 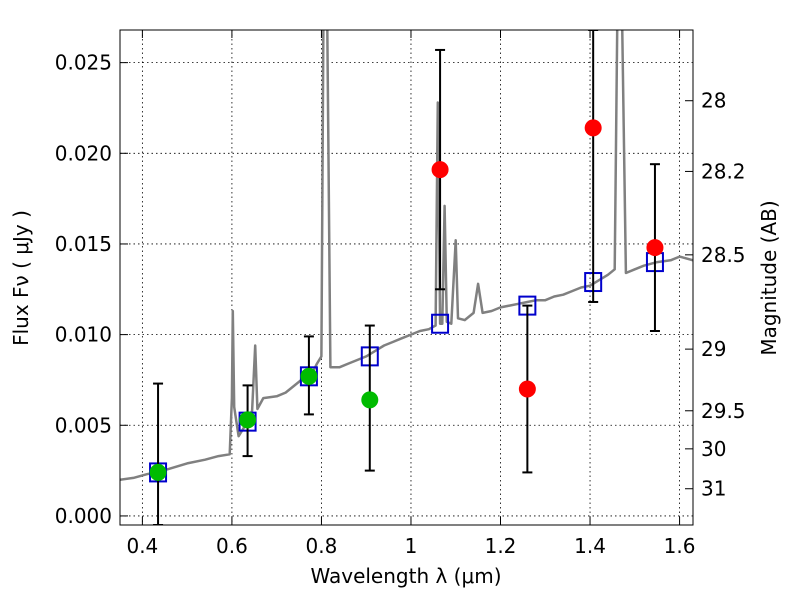 What do you see at coordinates (723, 171) in the screenshot?
I see `right-tick-label: 28.2` at bounding box center [723, 171].